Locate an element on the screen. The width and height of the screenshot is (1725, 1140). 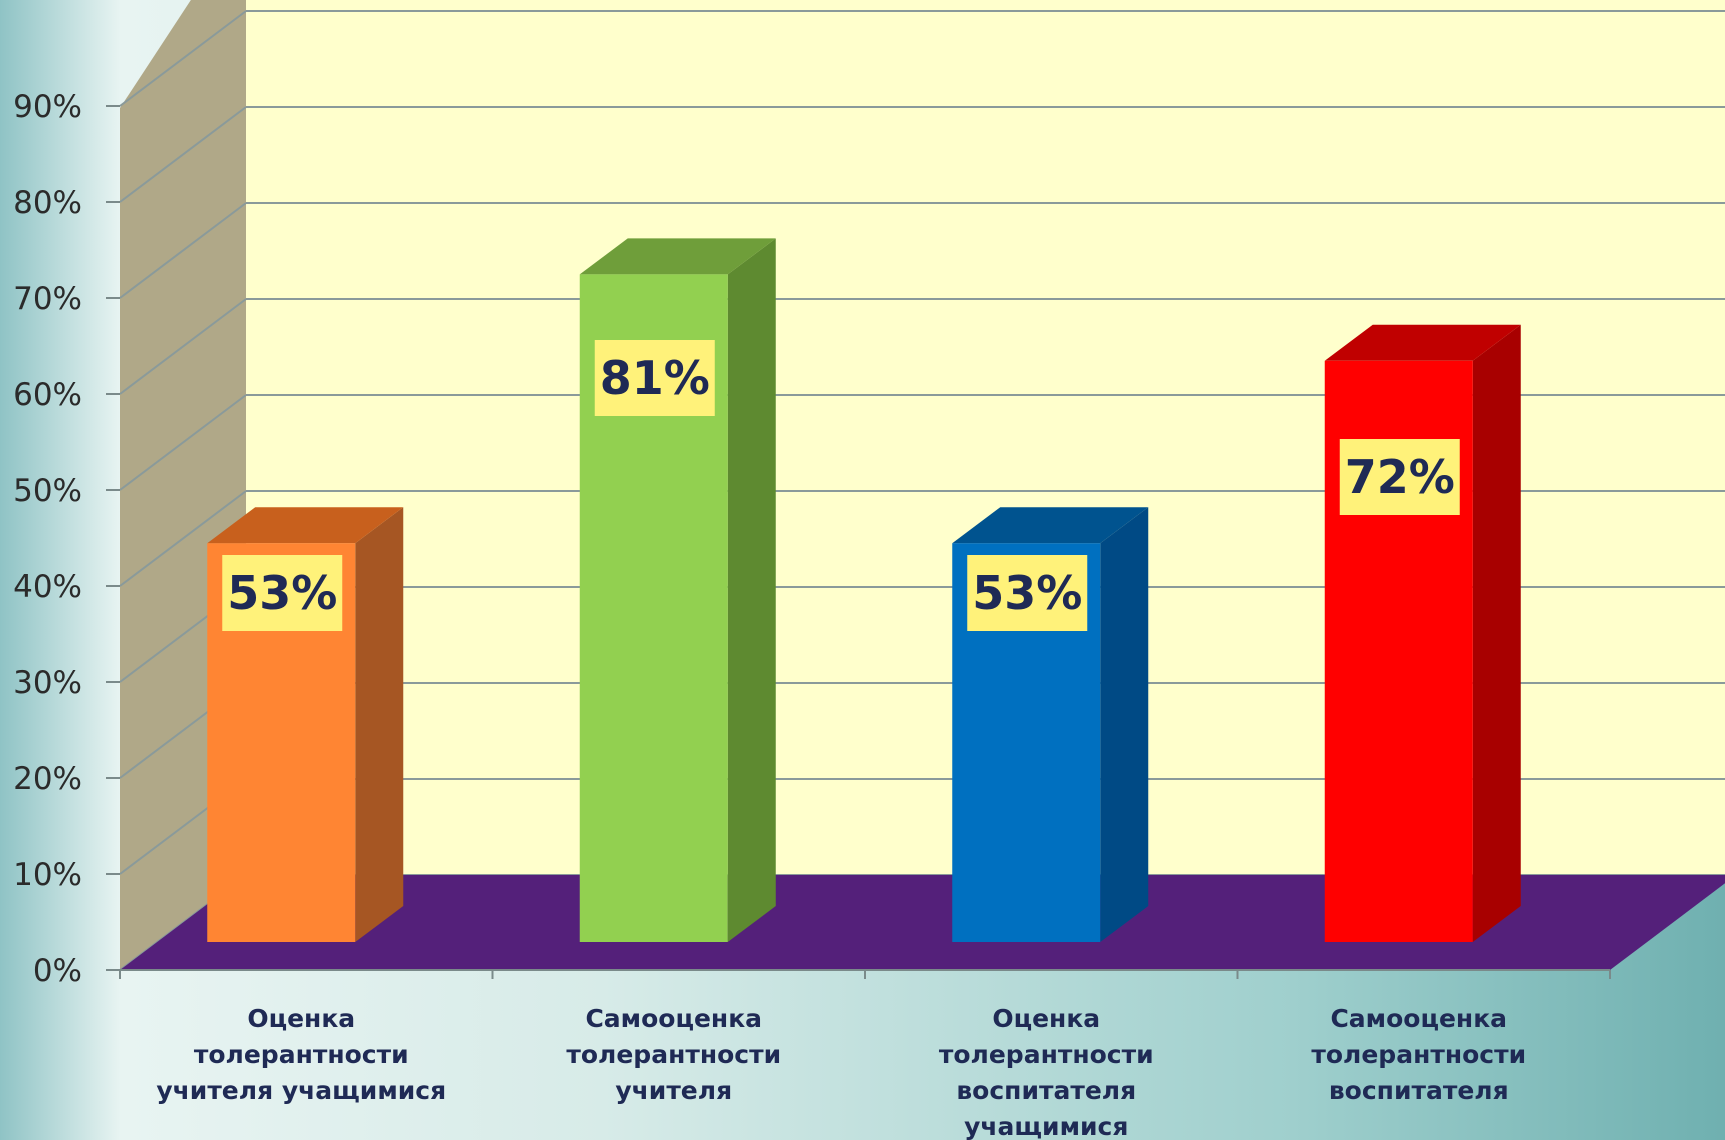
bar-4: 72% is located at coordinates (1422, 633).